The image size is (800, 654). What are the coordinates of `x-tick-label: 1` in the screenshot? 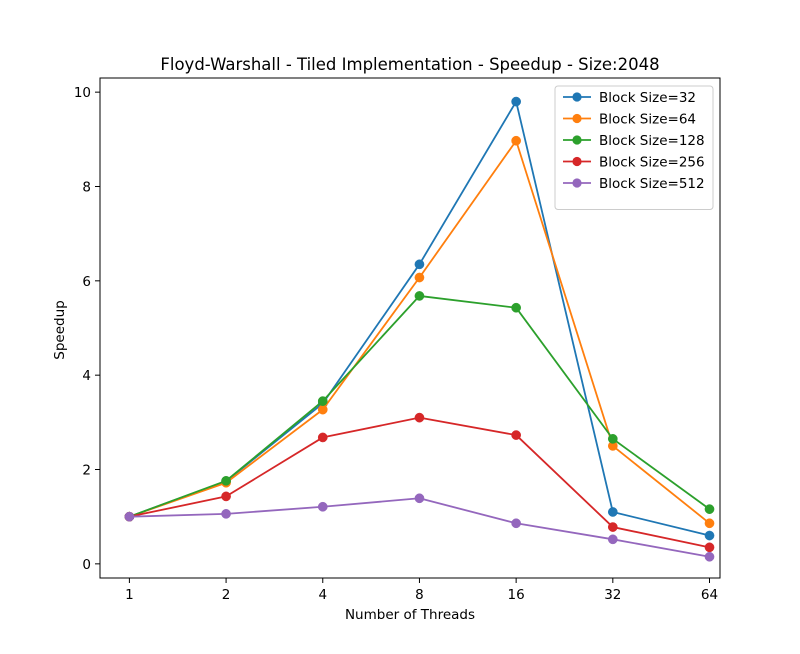 It's located at (129, 595).